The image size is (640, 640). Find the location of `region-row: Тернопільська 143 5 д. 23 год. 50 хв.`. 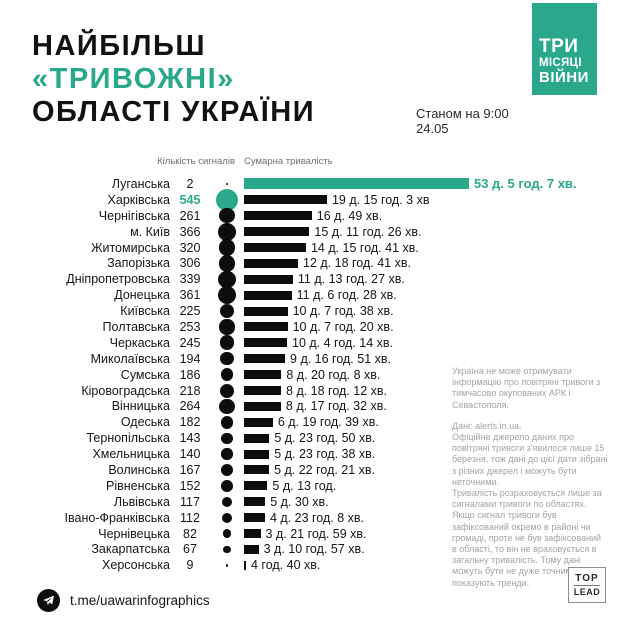

region-row: Тернопільська 143 5 д. 23 год. 50 хв. is located at coordinates (332, 438).